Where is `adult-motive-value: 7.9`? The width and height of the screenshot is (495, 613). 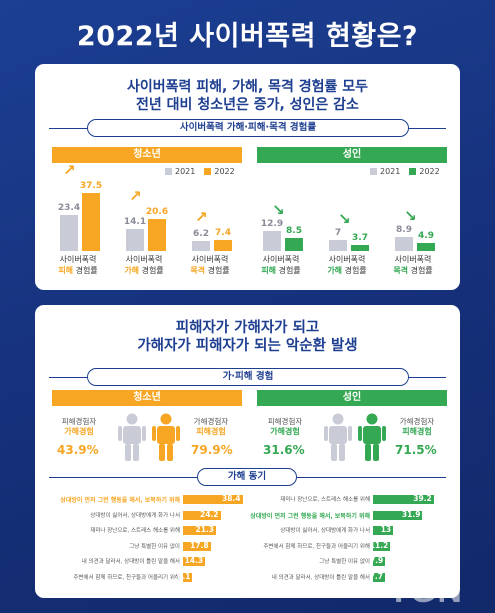 adult-motive-value: 7.9 is located at coordinates (376, 560).